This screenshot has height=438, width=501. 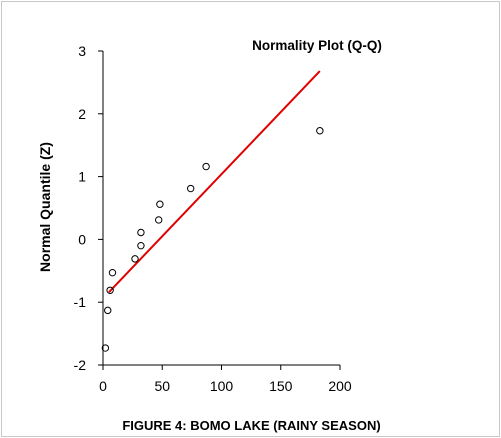 I want to click on x-ticks: 0 50 100 150 200, so click(x=225, y=379).